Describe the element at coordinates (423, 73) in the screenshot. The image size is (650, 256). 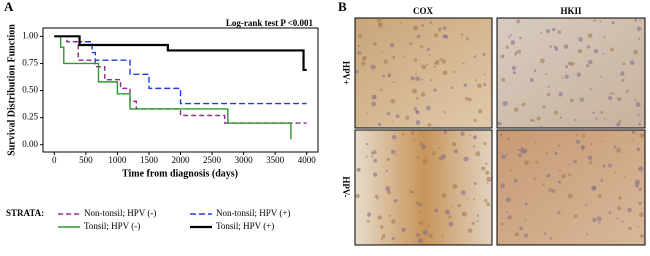
I see `micrograph` at that location.